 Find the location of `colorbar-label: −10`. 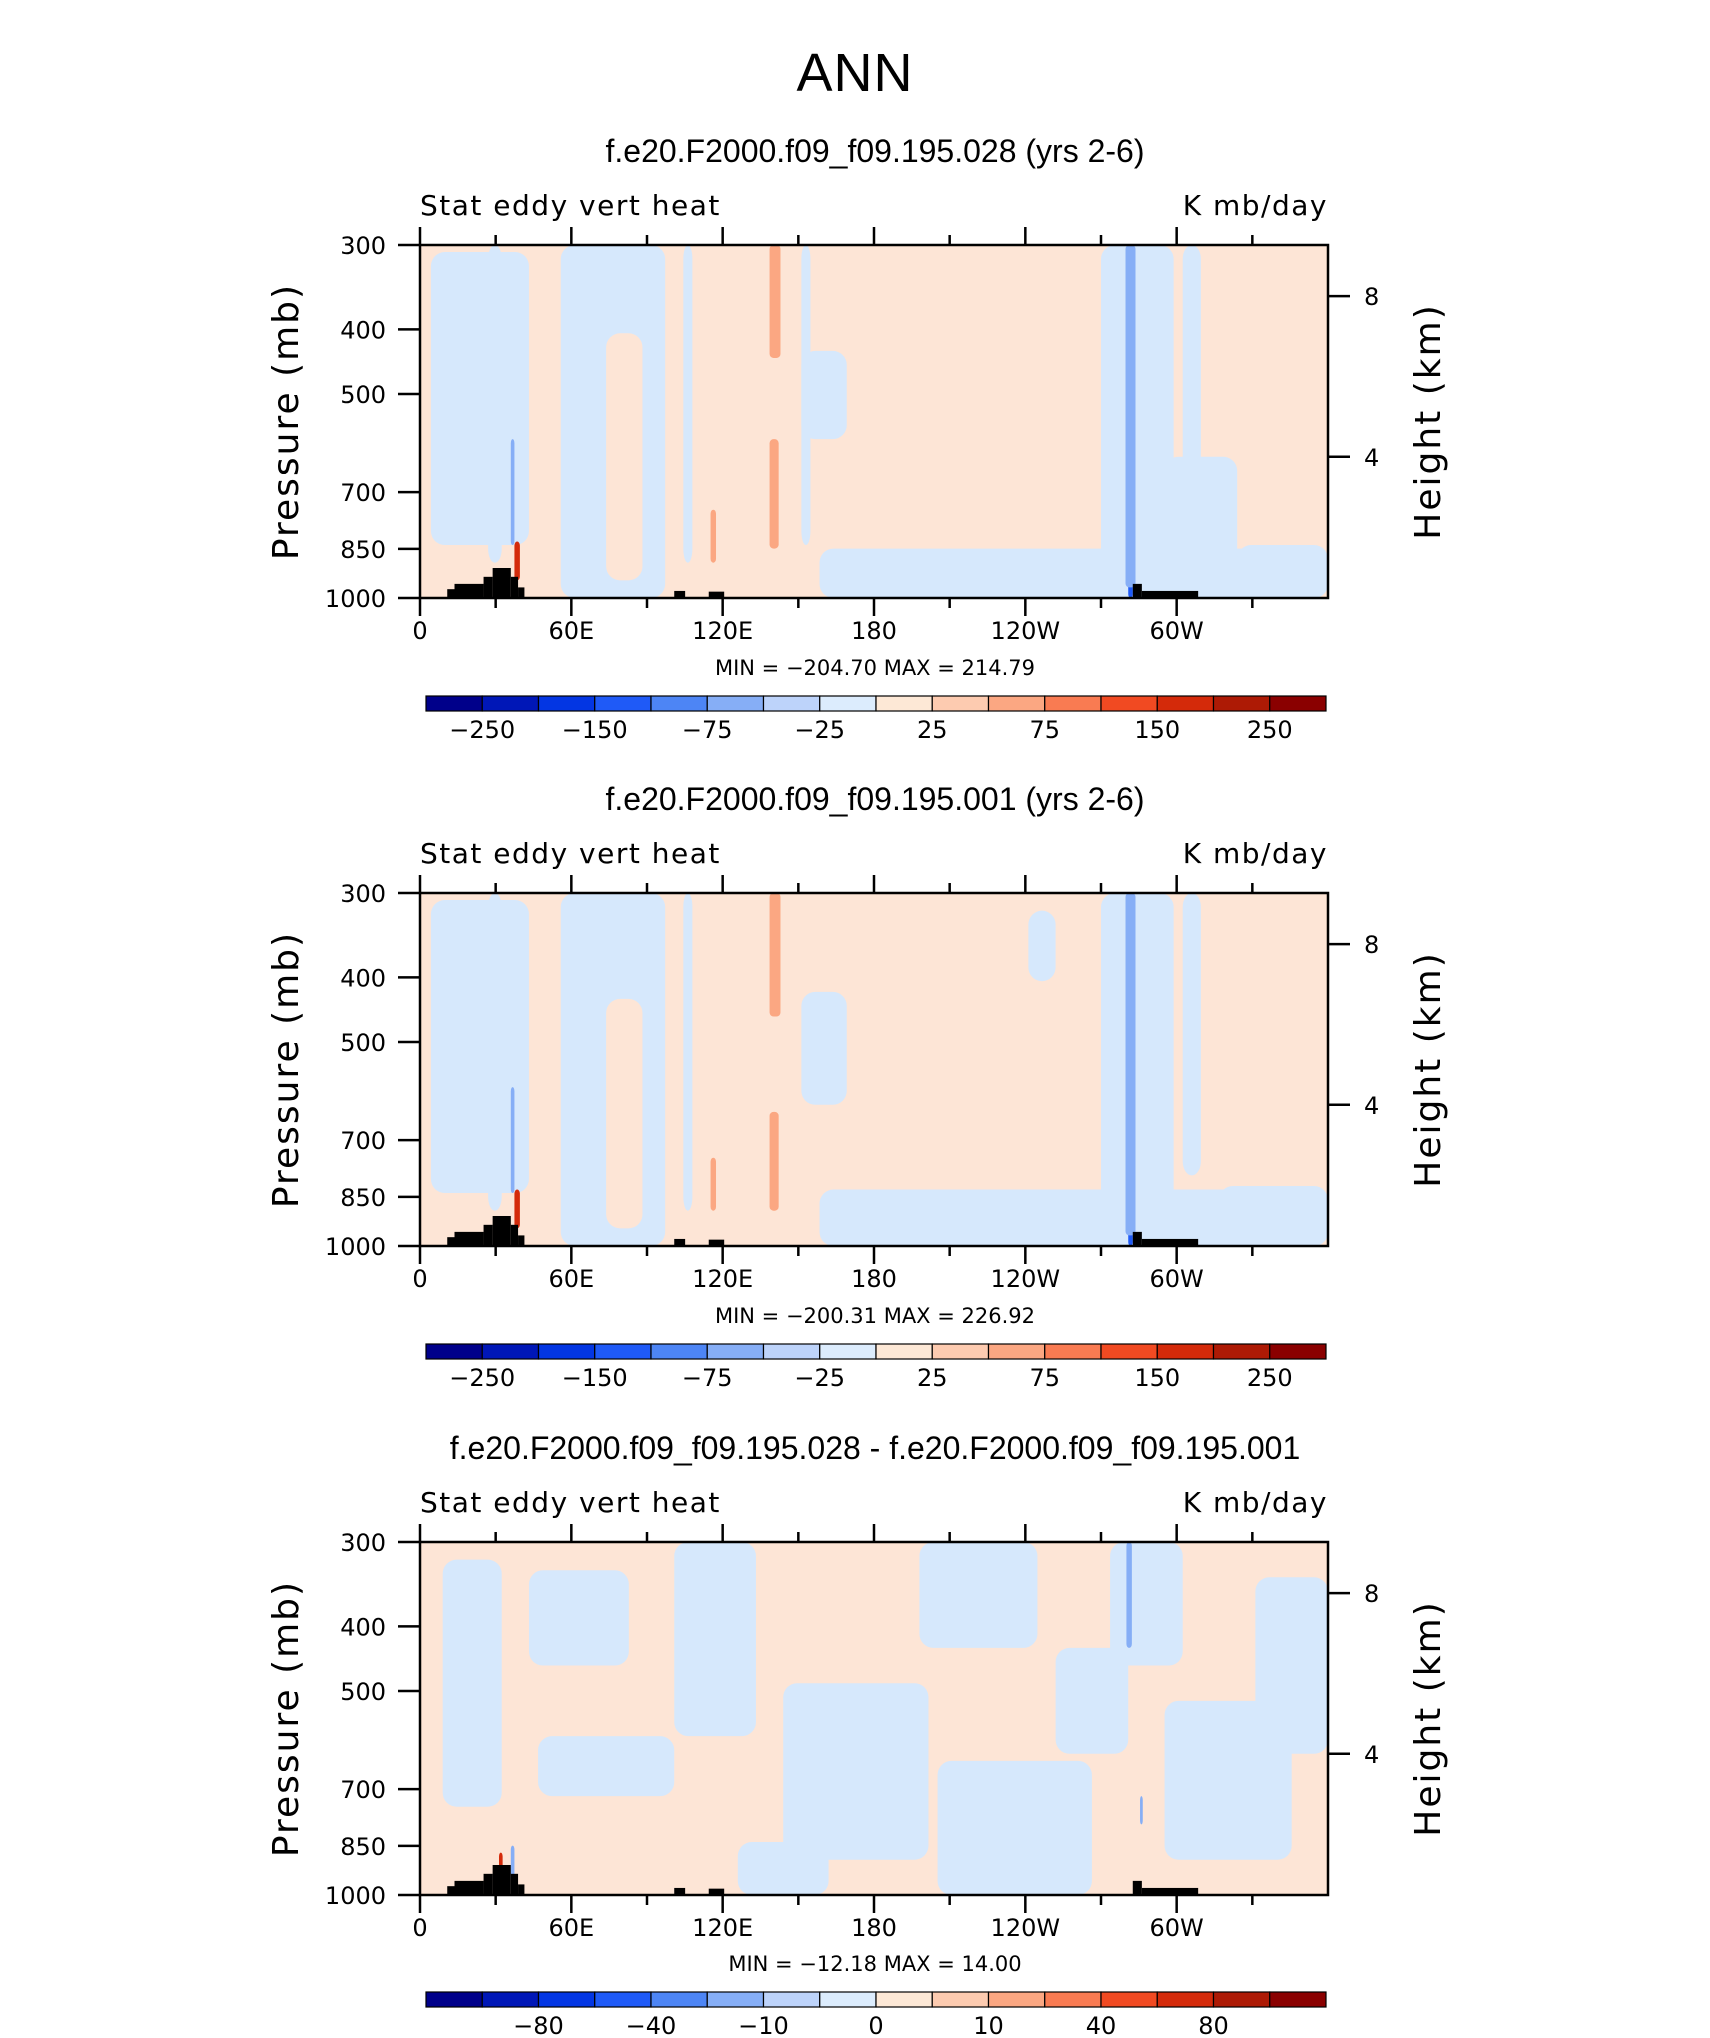

colorbar-label: −10 is located at coordinates (763, 2025).